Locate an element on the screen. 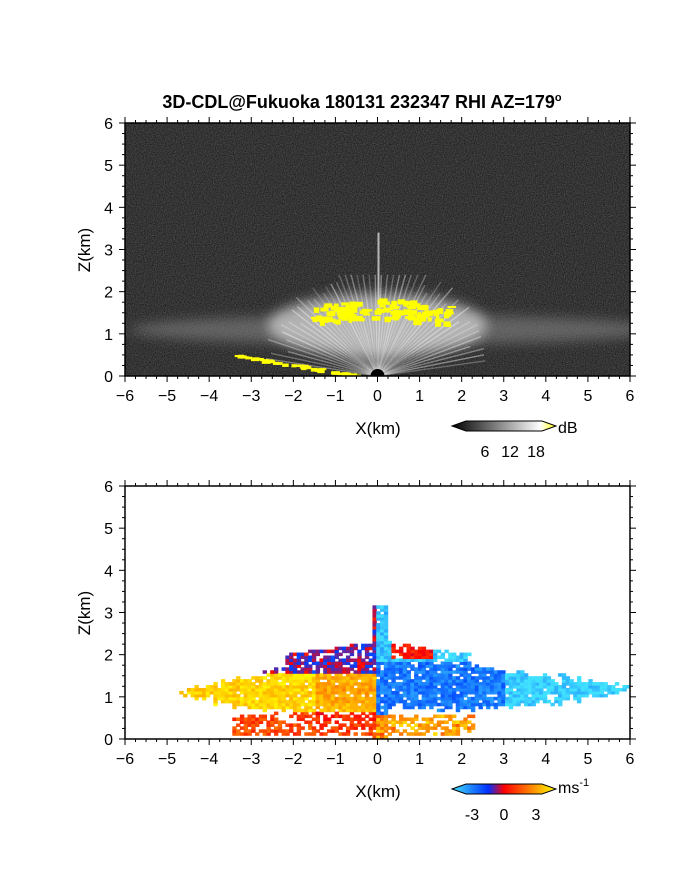 This screenshot has height=880, width=680. velocity-x-axis-label: X(km) is located at coordinates (377, 791).